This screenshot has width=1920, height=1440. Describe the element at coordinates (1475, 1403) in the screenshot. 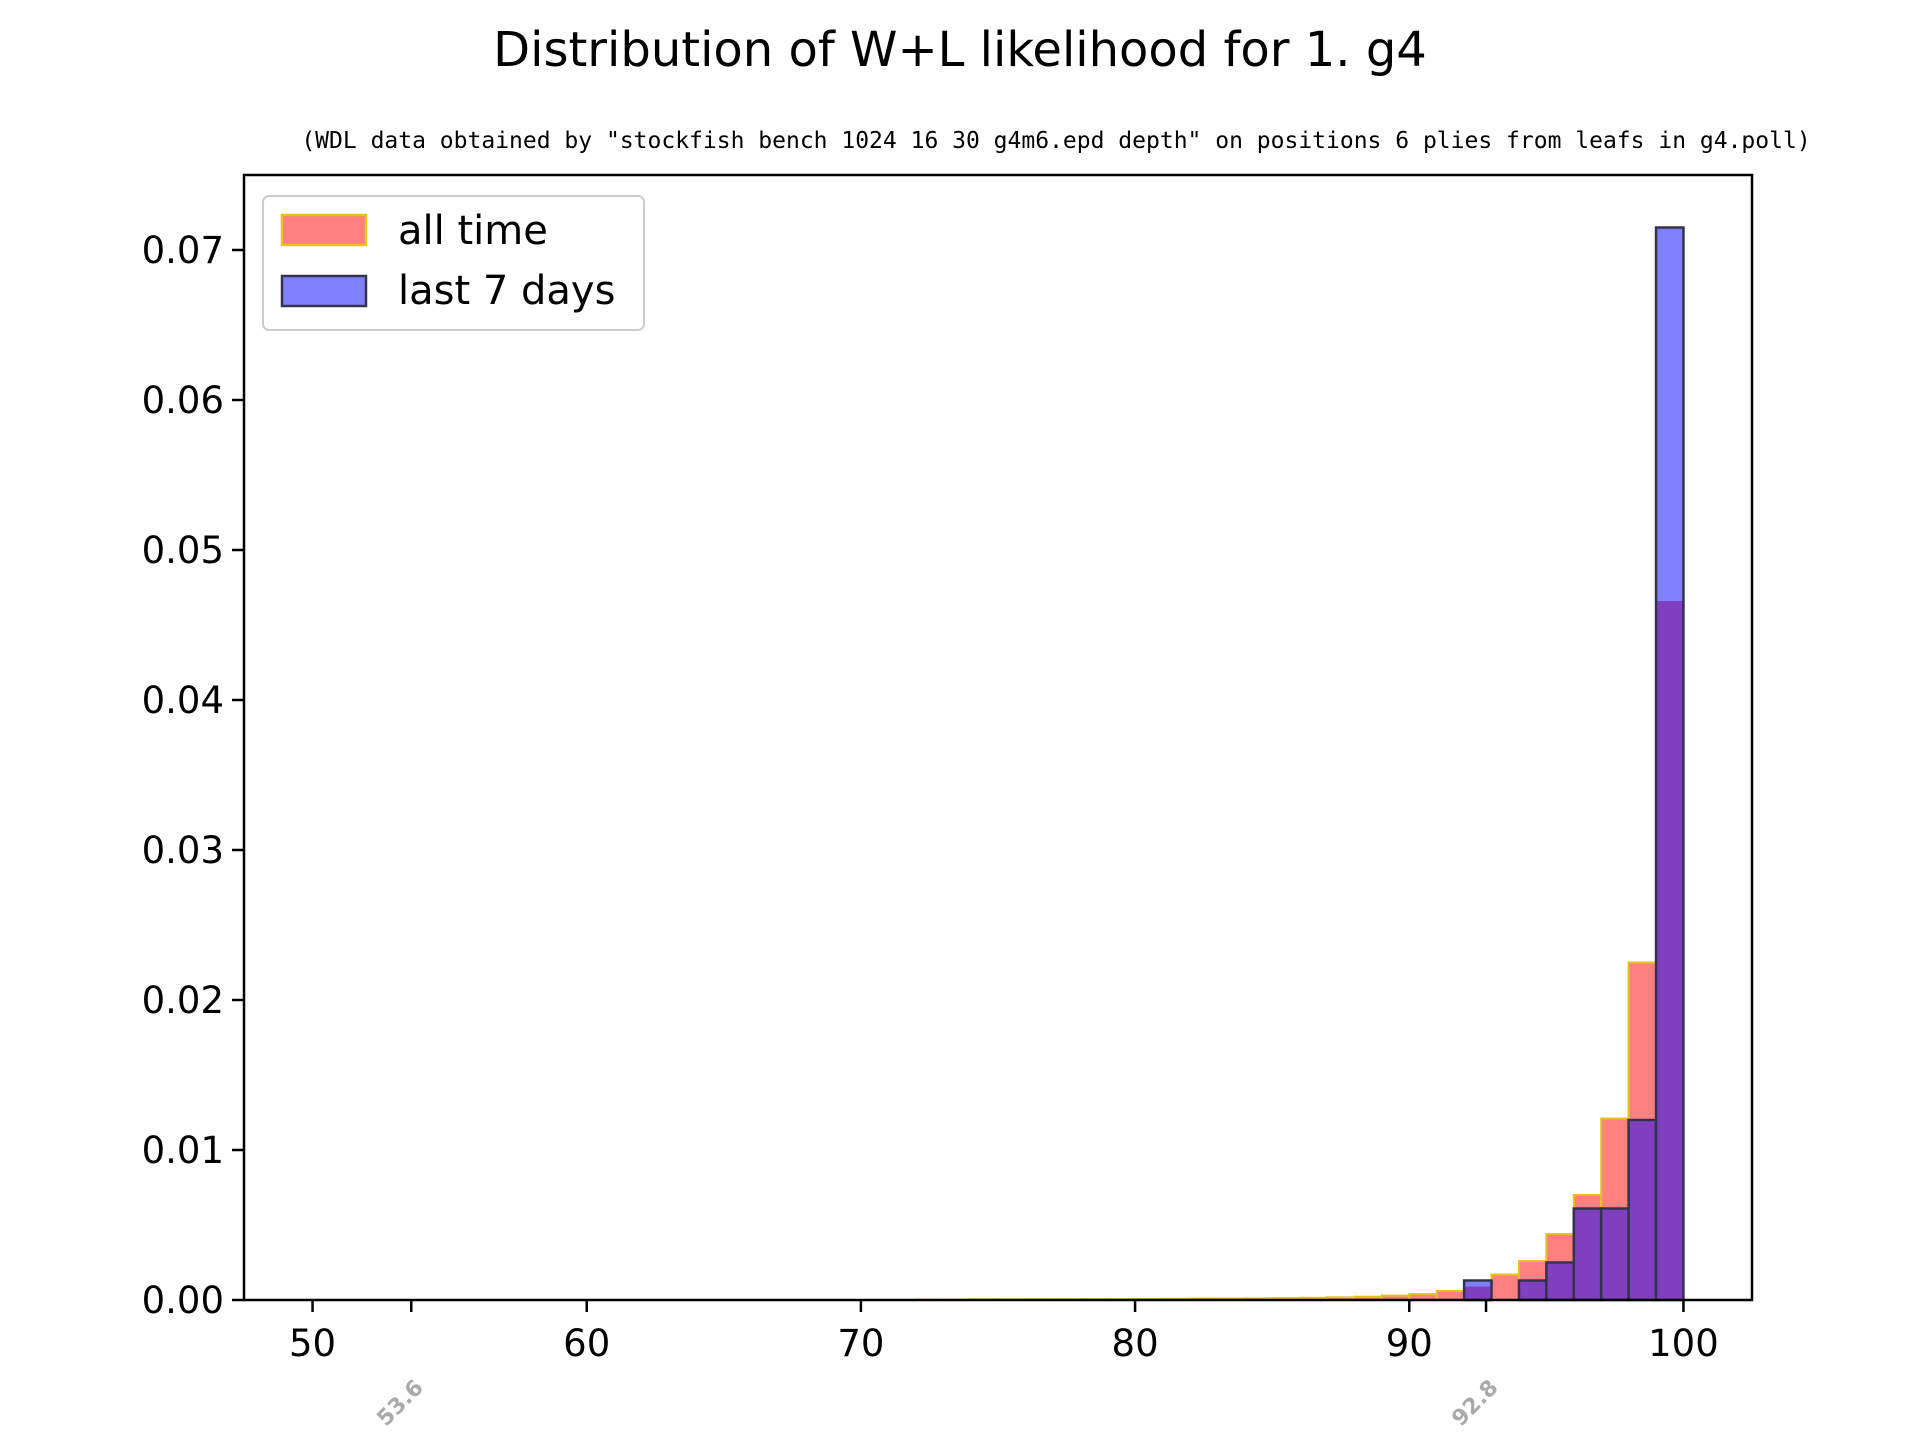

I see `marker-label: 92.8` at that location.